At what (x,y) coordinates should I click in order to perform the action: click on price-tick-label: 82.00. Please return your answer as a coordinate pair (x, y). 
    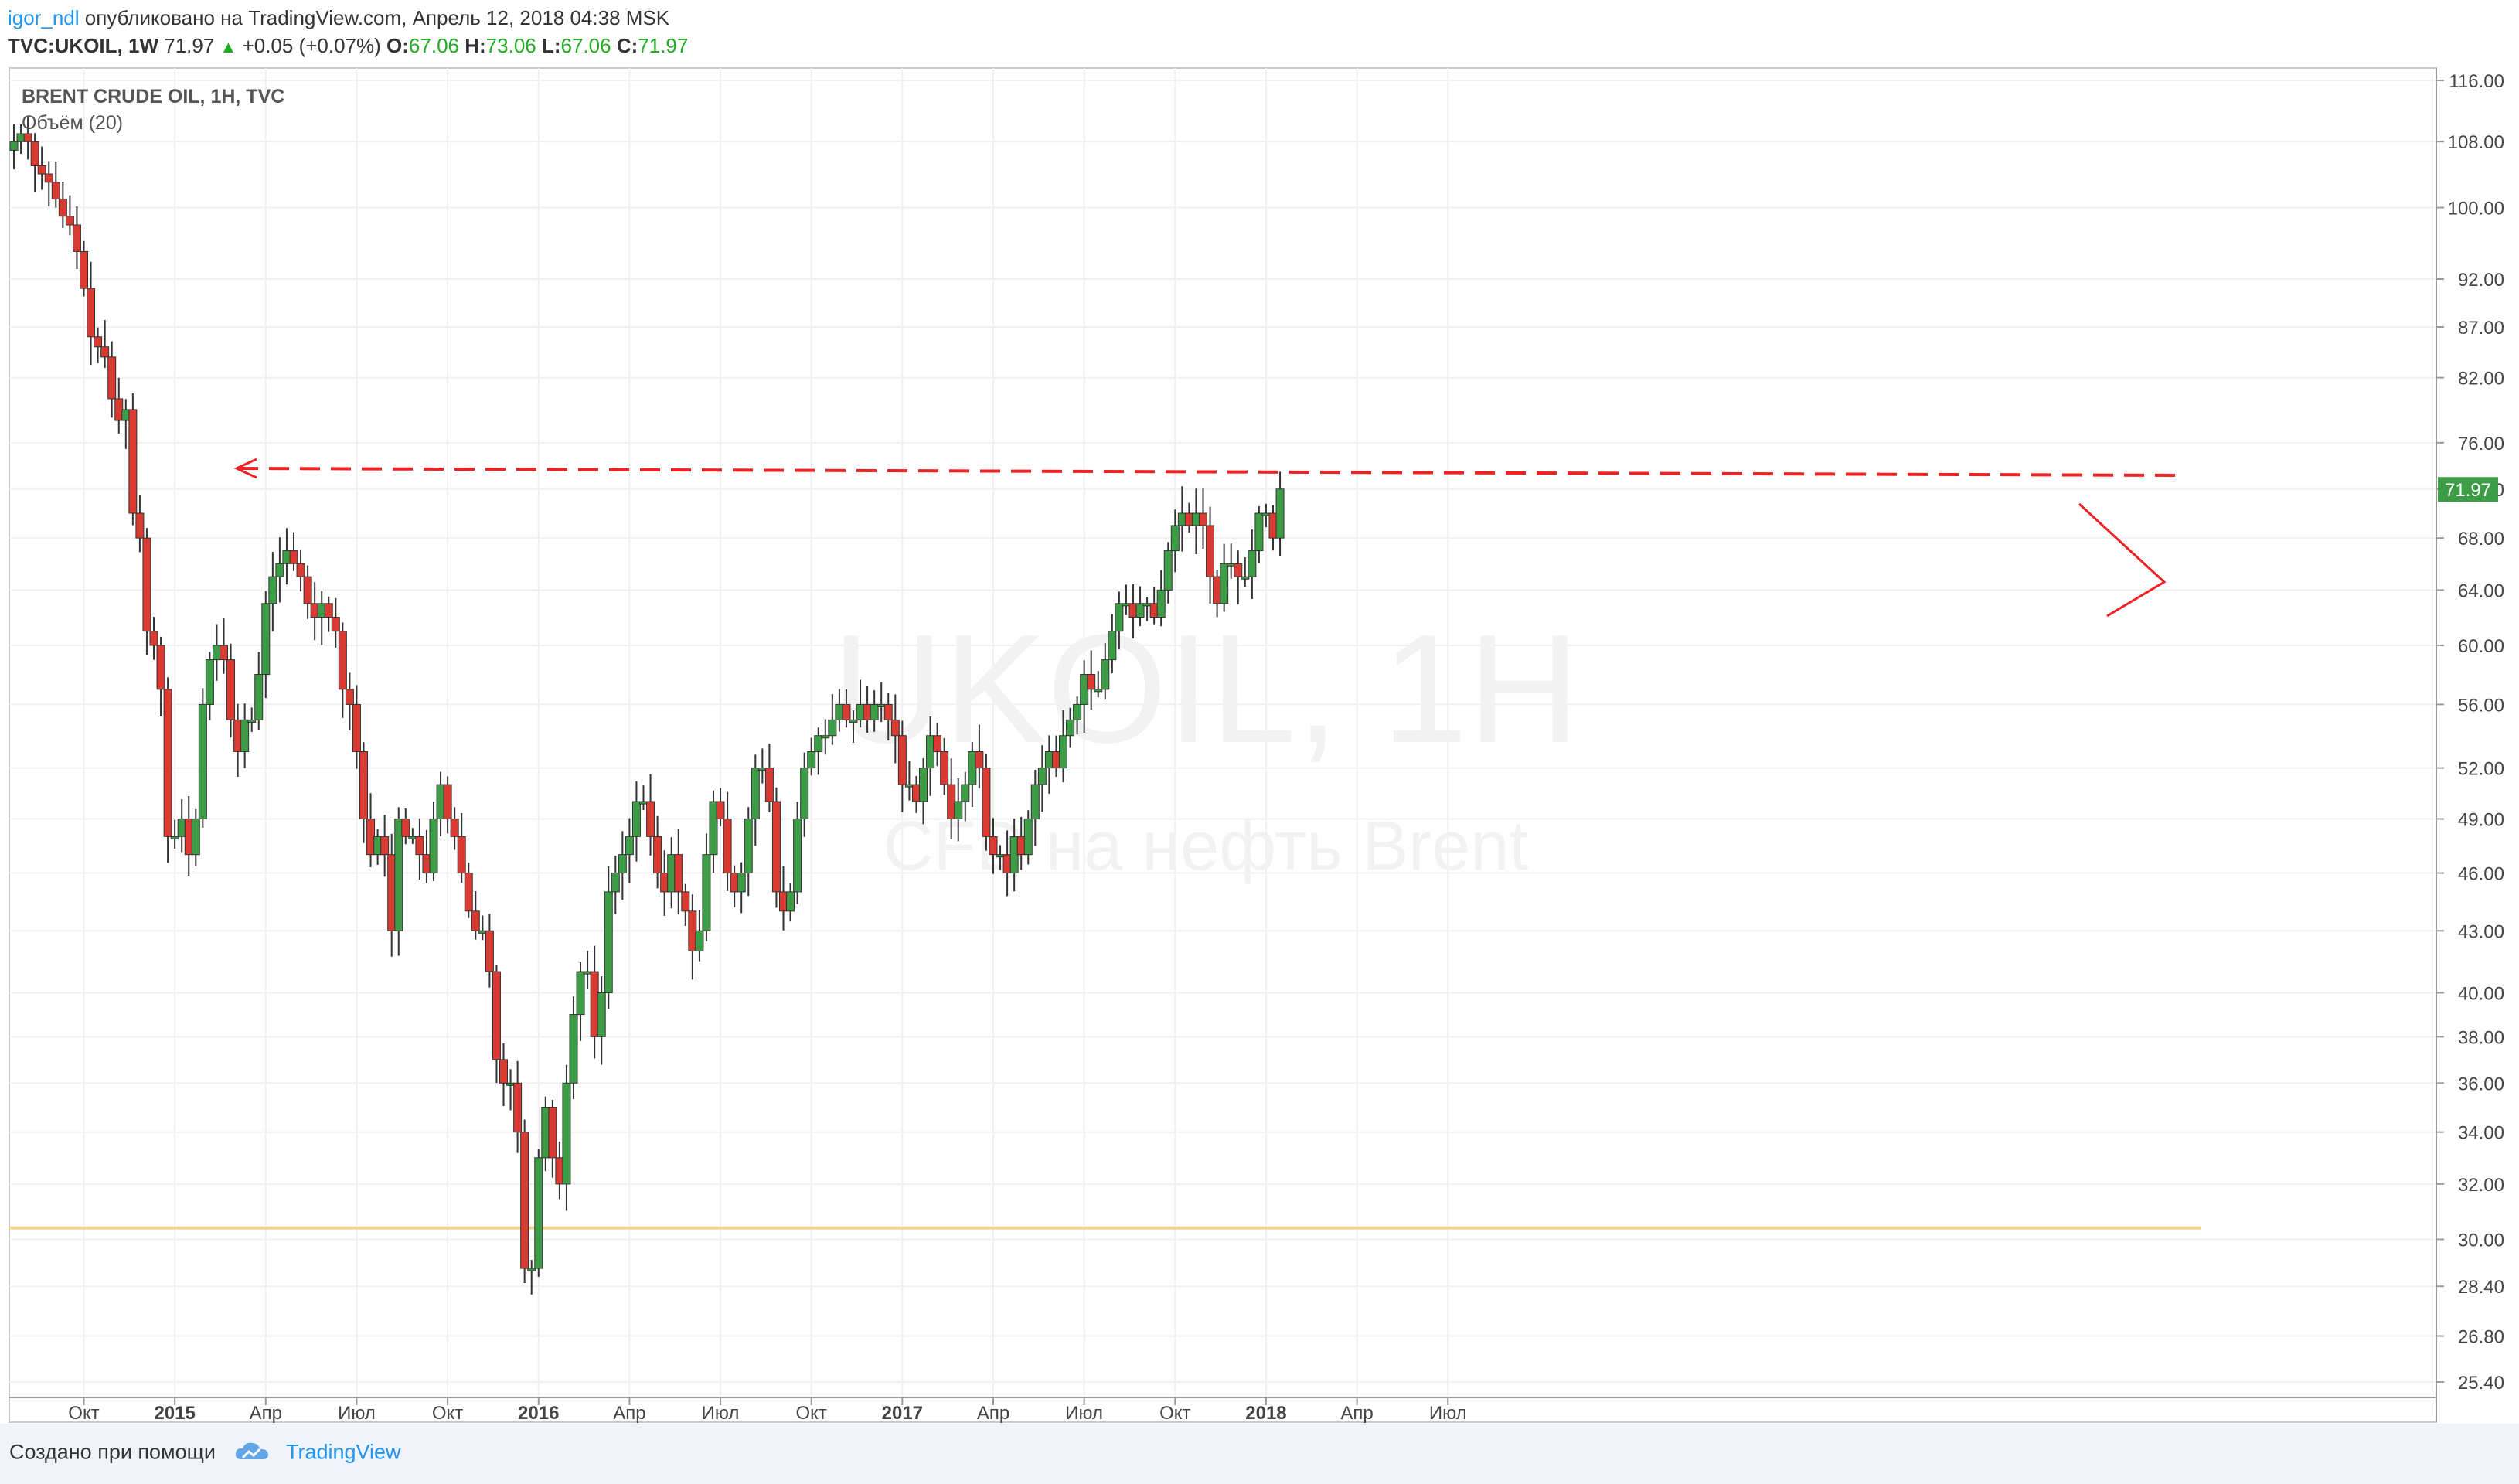
    Looking at the image, I should click on (2481, 379).